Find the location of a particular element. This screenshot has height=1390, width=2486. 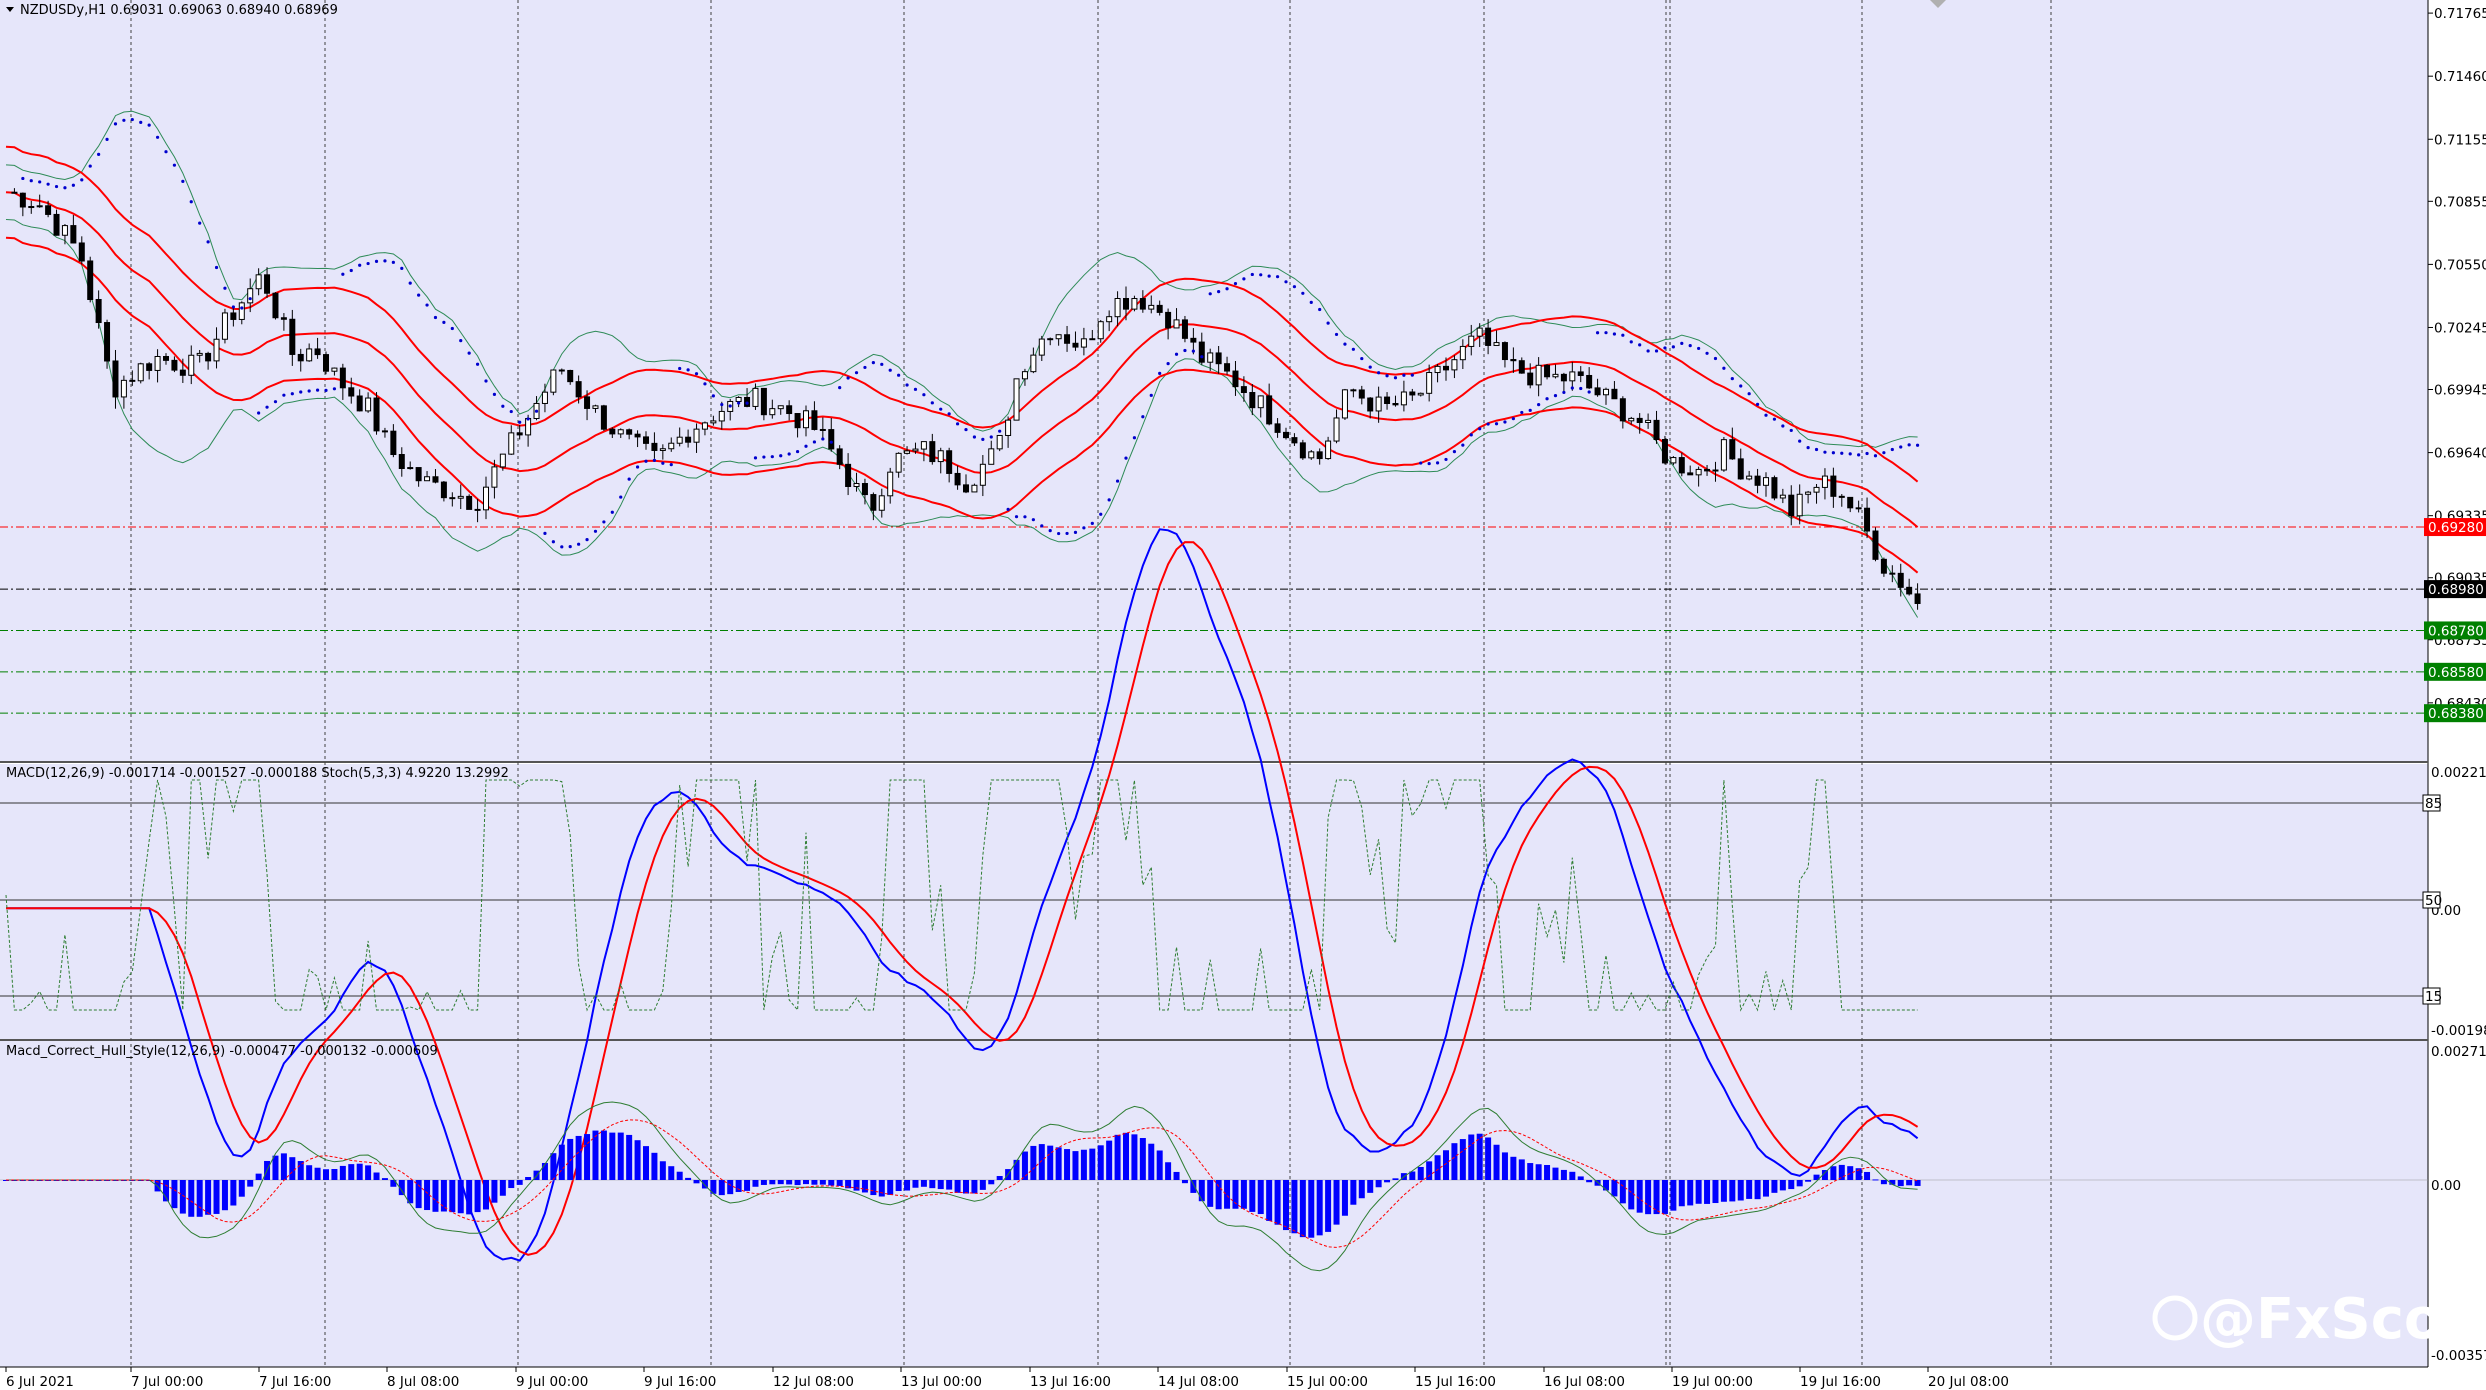

time-label: 6 Jul 2021 is located at coordinates (40, 1382).